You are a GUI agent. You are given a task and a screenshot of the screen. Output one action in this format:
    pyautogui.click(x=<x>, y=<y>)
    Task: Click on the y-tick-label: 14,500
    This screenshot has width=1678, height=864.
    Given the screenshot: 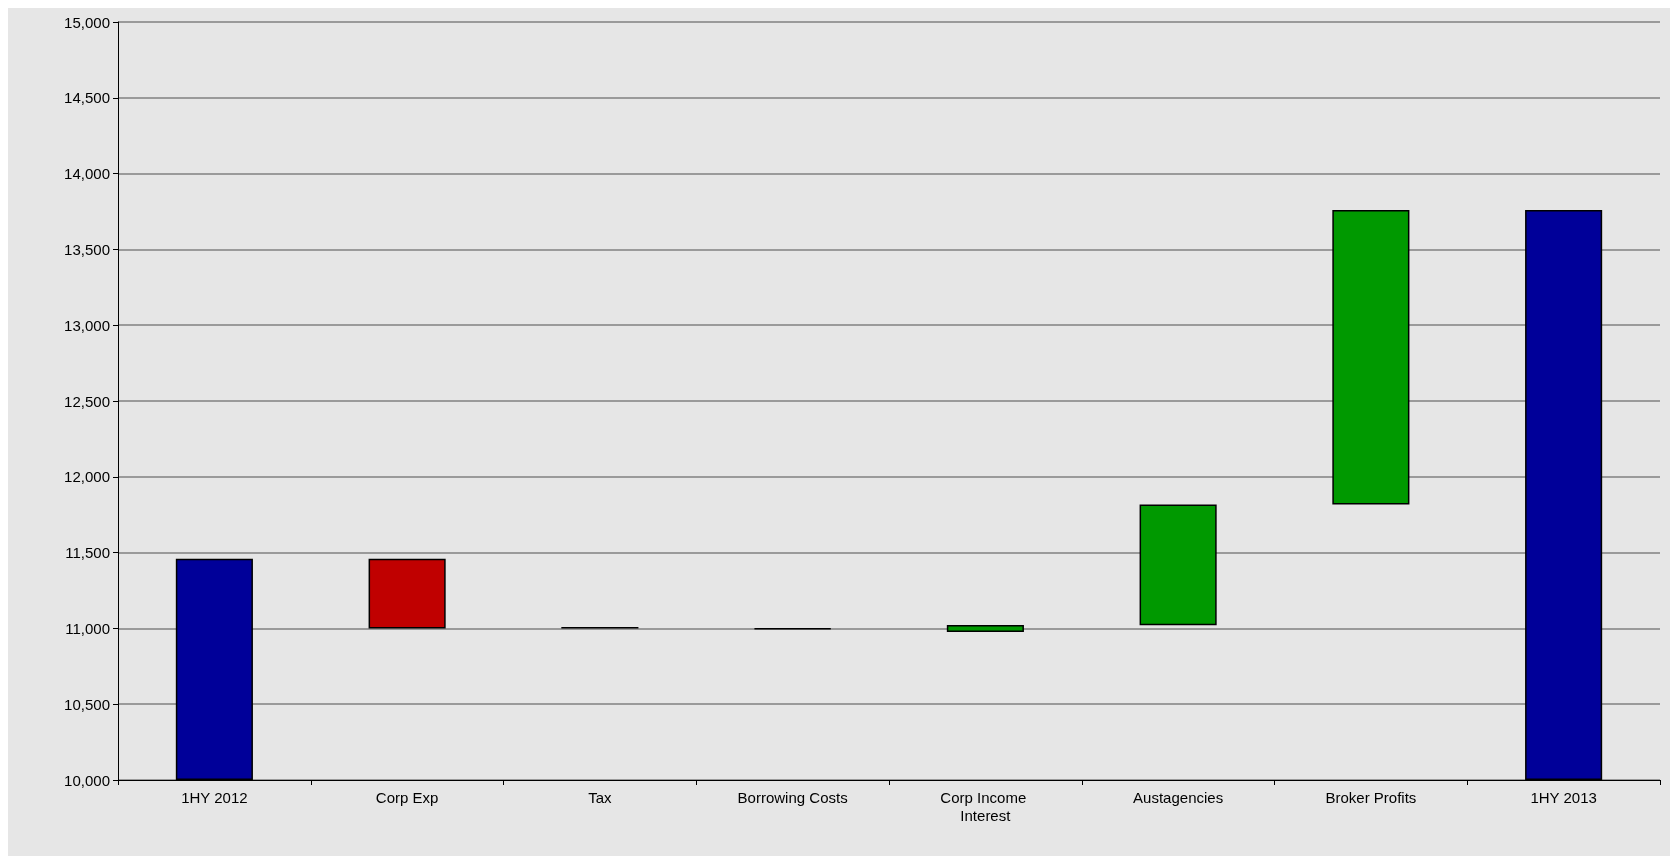 What is the action you would take?
    pyautogui.click(x=87, y=98)
    